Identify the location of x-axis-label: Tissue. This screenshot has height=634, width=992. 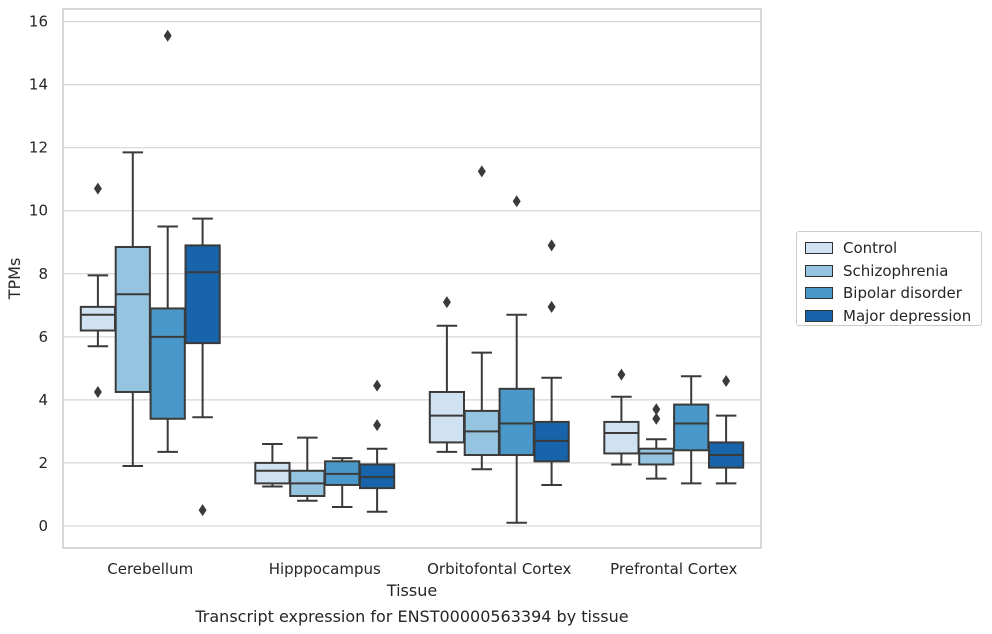
(411, 590).